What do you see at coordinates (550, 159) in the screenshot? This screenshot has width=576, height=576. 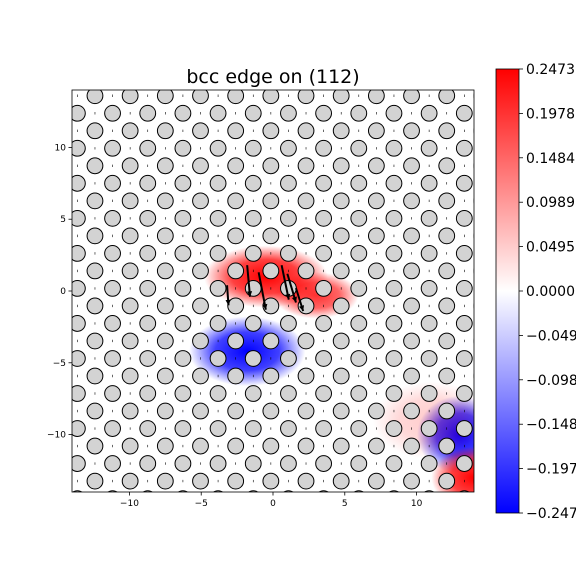 I see `colorbar-tick-label: 0.1484` at bounding box center [550, 159].